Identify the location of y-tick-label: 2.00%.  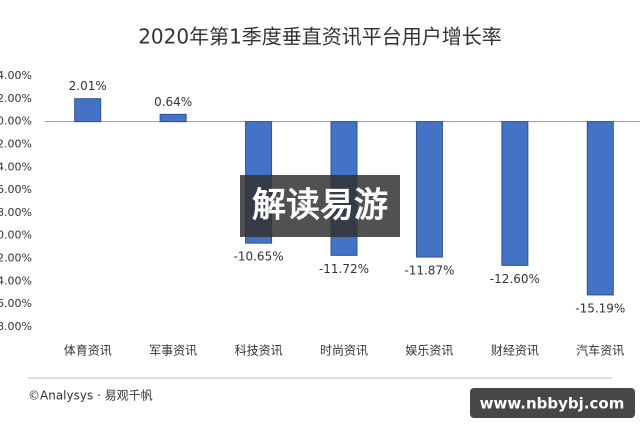
(16, 98).